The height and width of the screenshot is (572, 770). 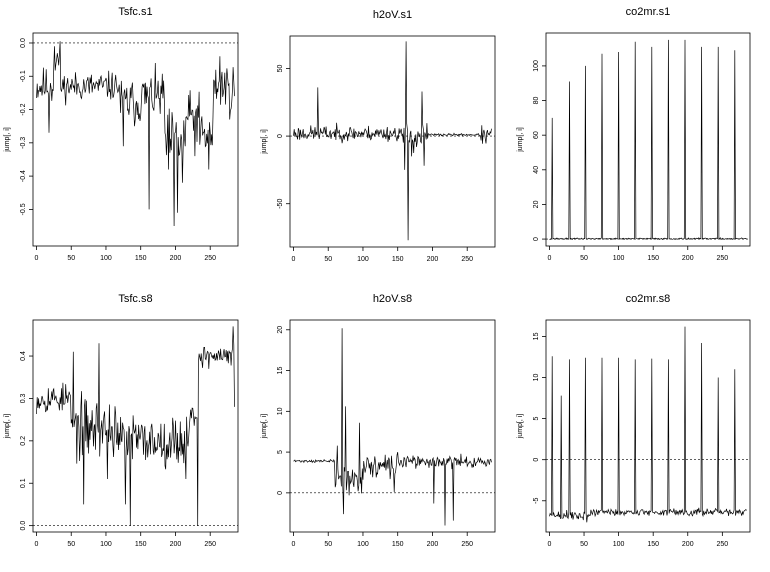 I want to click on y-tick-label: -0.5, so click(x=23, y=209).